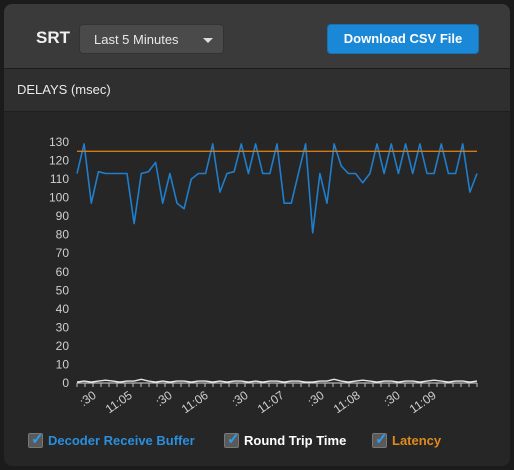 Image resolution: width=514 pixels, height=470 pixels. What do you see at coordinates (257, 90) in the screenshot?
I see `section-header: DELAYS (msec)` at bounding box center [257, 90].